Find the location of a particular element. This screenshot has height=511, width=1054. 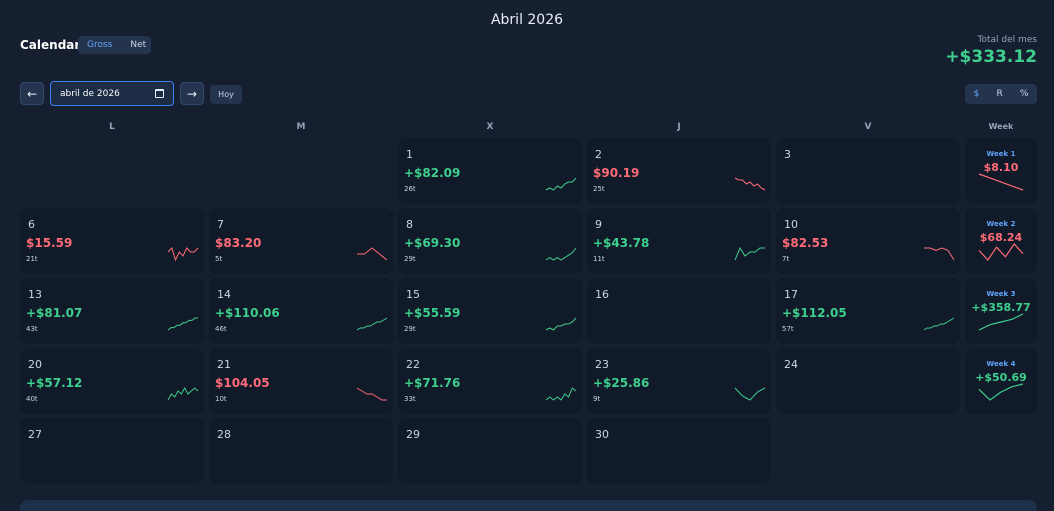

day-pnl: +$112.05 is located at coordinates (814, 313).